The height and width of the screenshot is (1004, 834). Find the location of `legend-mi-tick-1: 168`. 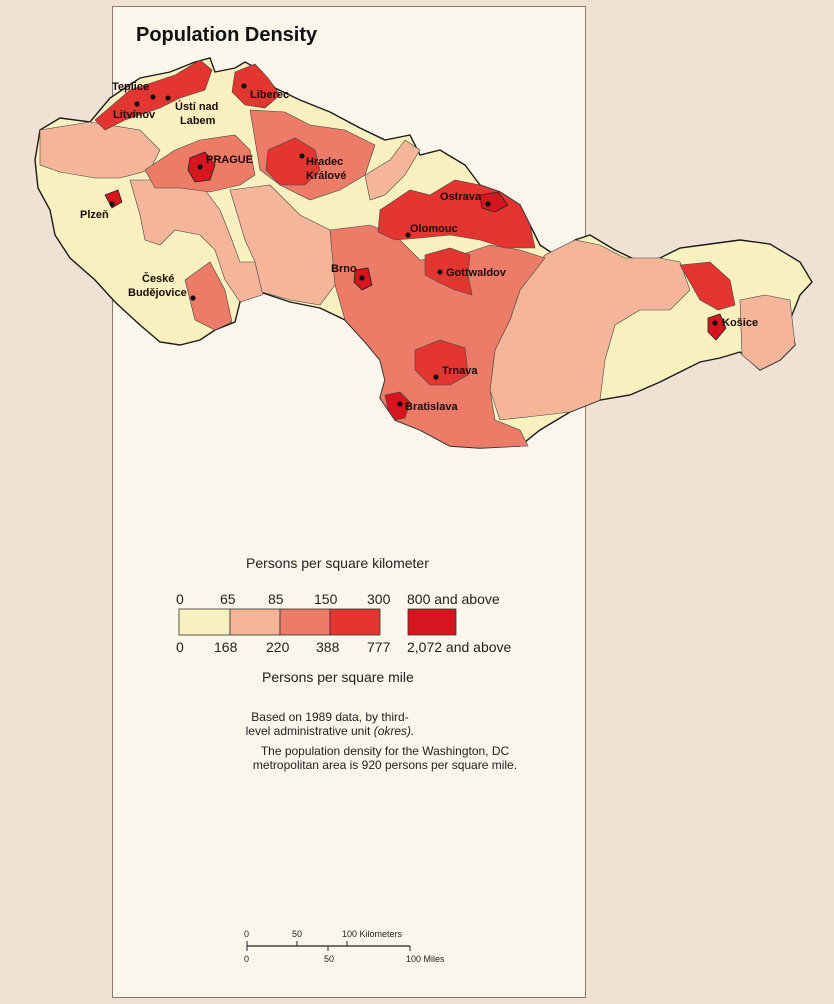

legend-mi-tick-1: 168 is located at coordinates (226, 647).